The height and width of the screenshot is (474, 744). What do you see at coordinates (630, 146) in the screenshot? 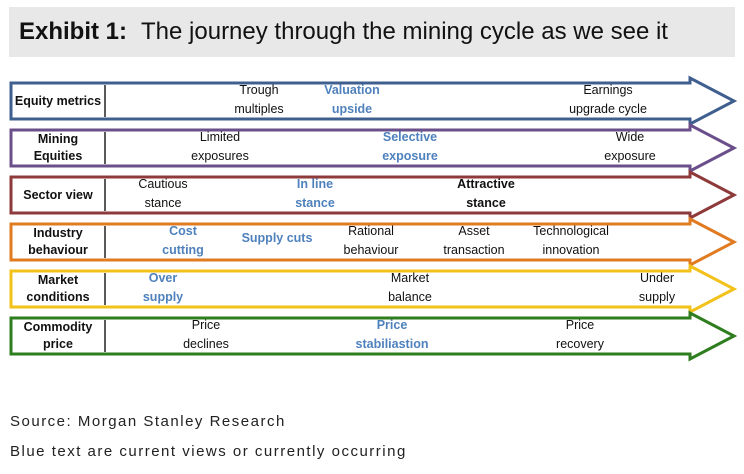
I see `stage-label: Wide exposure` at bounding box center [630, 146].